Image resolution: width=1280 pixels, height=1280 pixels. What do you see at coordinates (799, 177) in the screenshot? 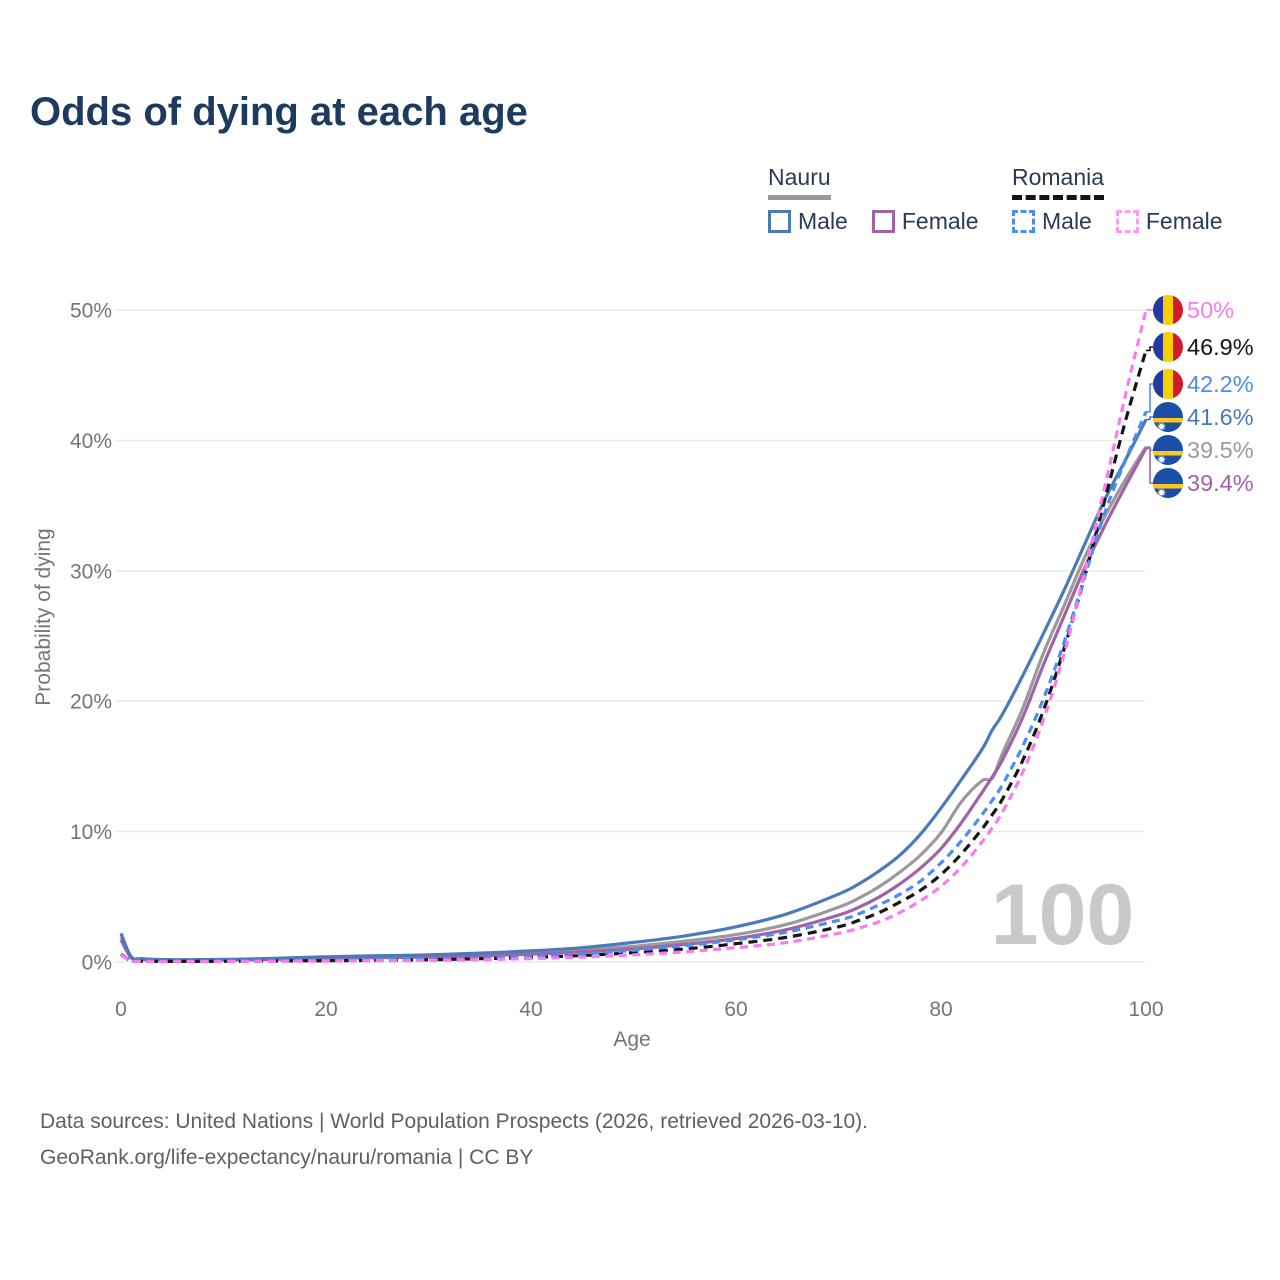
I see `legend-nauru-label: Nauru` at bounding box center [799, 177].